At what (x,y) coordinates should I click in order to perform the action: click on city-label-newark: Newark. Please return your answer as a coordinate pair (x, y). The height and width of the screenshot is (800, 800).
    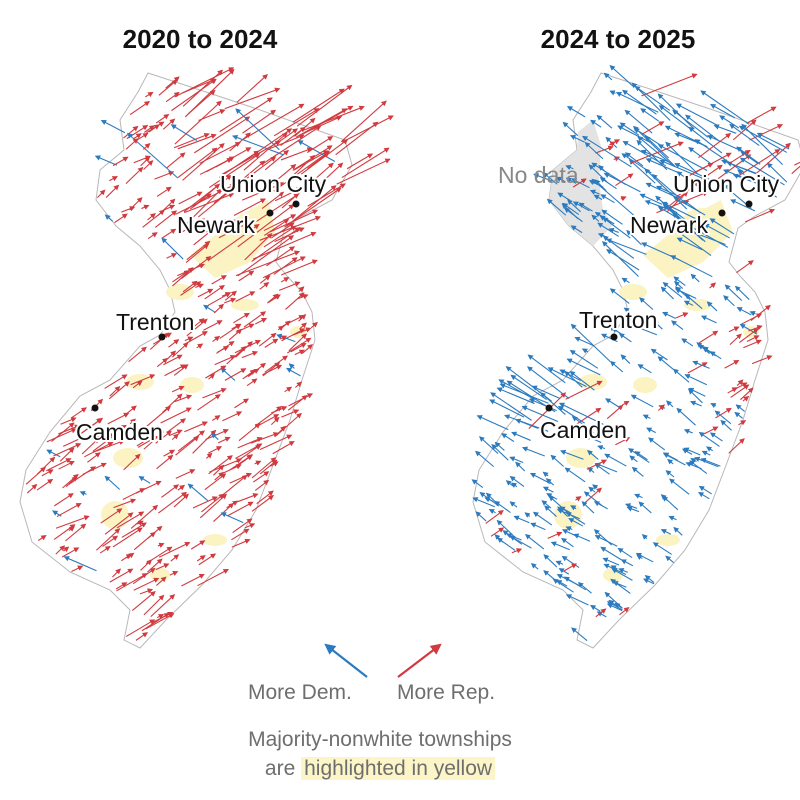
    Looking at the image, I should click on (669, 225).